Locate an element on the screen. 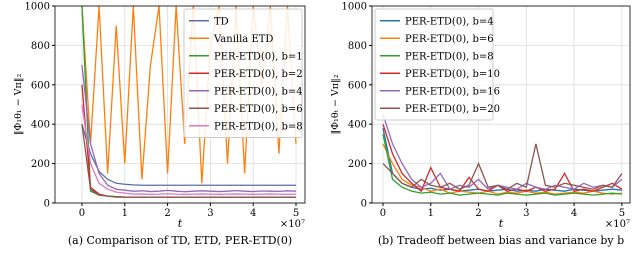  legend-label: PER-ETD(0), b=1 is located at coordinates (258, 56).